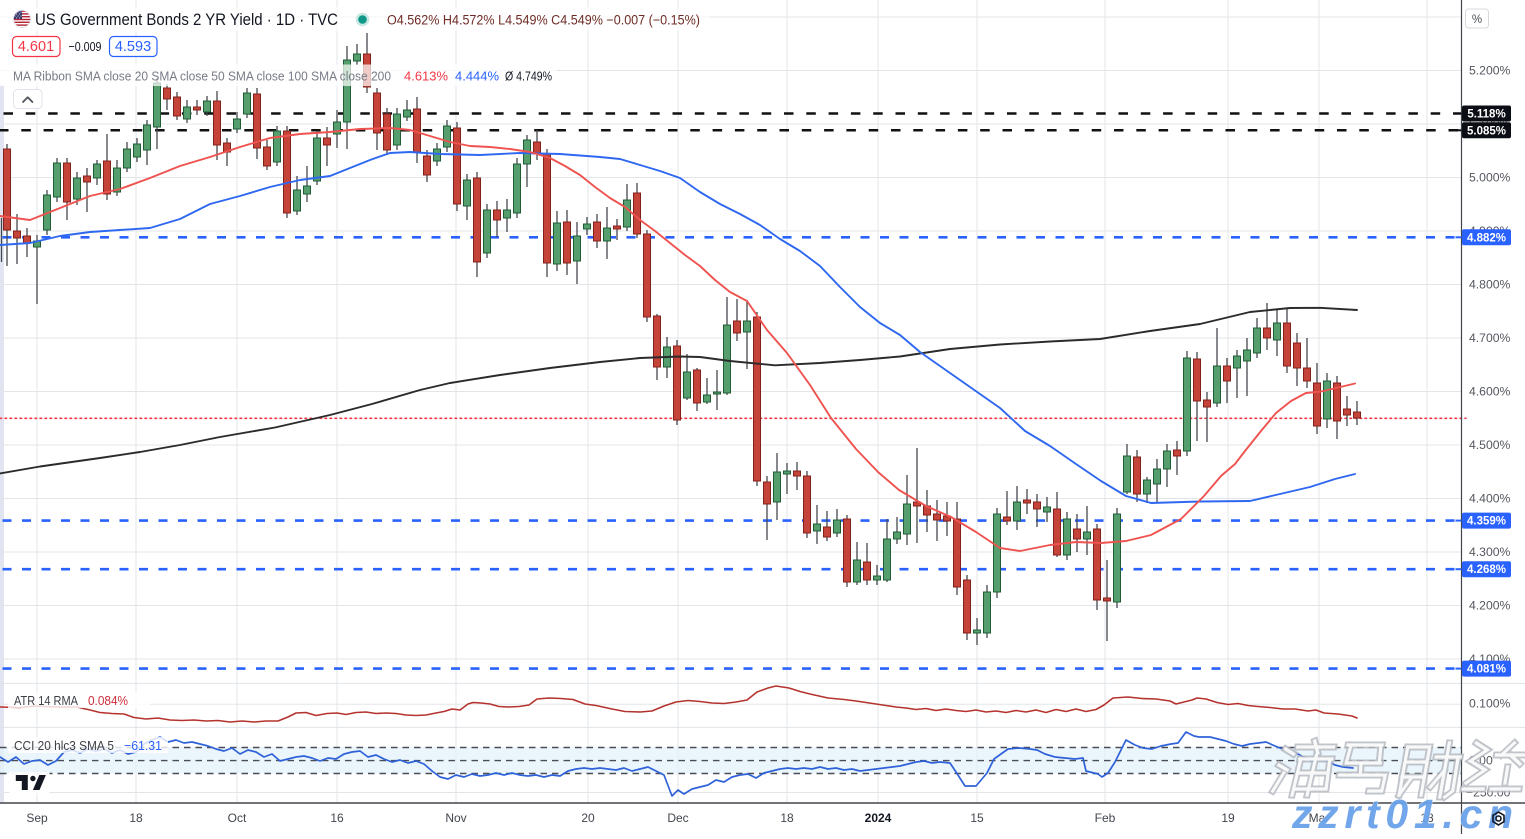 This screenshot has height=839, width=1525. I want to click on svg-text: 4.500%, so click(1489, 445).